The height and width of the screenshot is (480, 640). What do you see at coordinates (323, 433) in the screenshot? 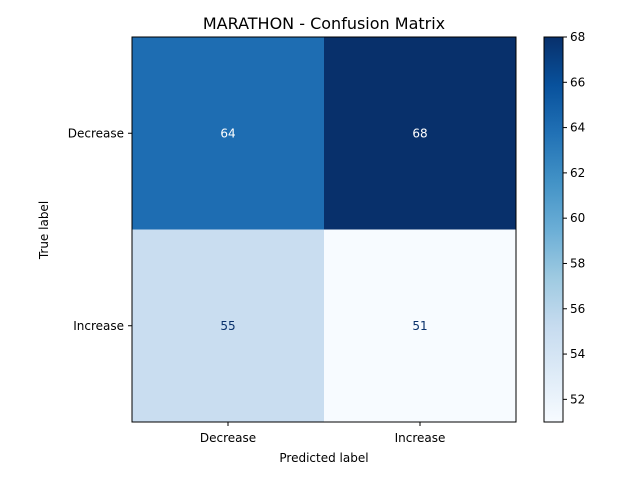
I see `x-axis-ticks: Decrease Increase` at bounding box center [323, 433].